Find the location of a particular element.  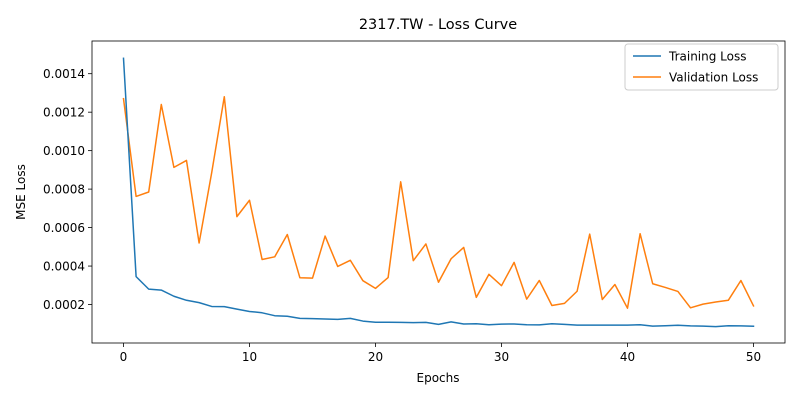

y-tick-label: 0.0010 is located at coordinates (64, 151).